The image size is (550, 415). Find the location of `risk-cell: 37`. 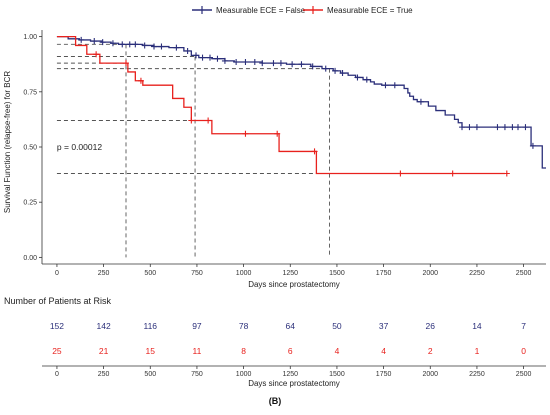

risk-cell: 37 is located at coordinates (384, 326).